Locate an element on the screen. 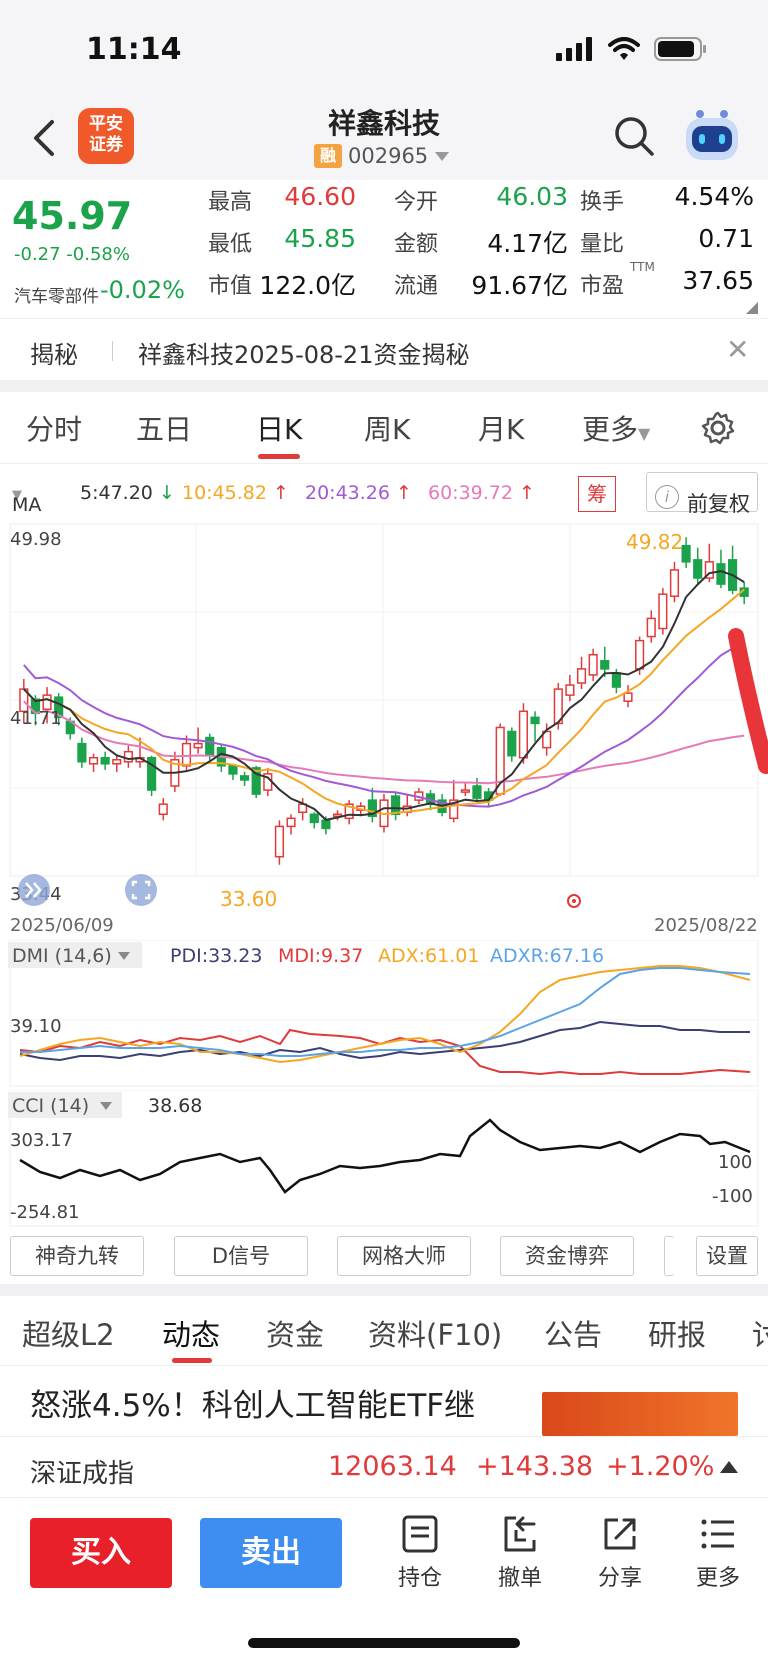  caret-down-icon: ▼ is located at coordinates (644, 433).